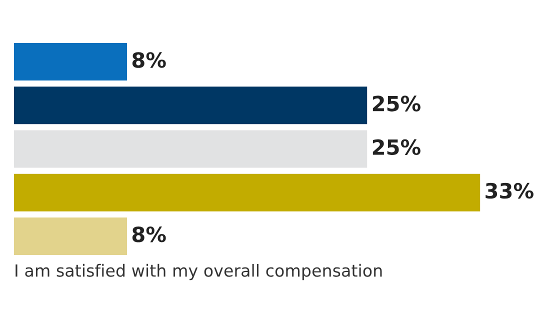 Image resolution: width=557 pixels, height=320 pixels. Describe the element at coordinates (199, 272) in the screenshot. I see `text: I am satisfied with my overall compensation` at that location.